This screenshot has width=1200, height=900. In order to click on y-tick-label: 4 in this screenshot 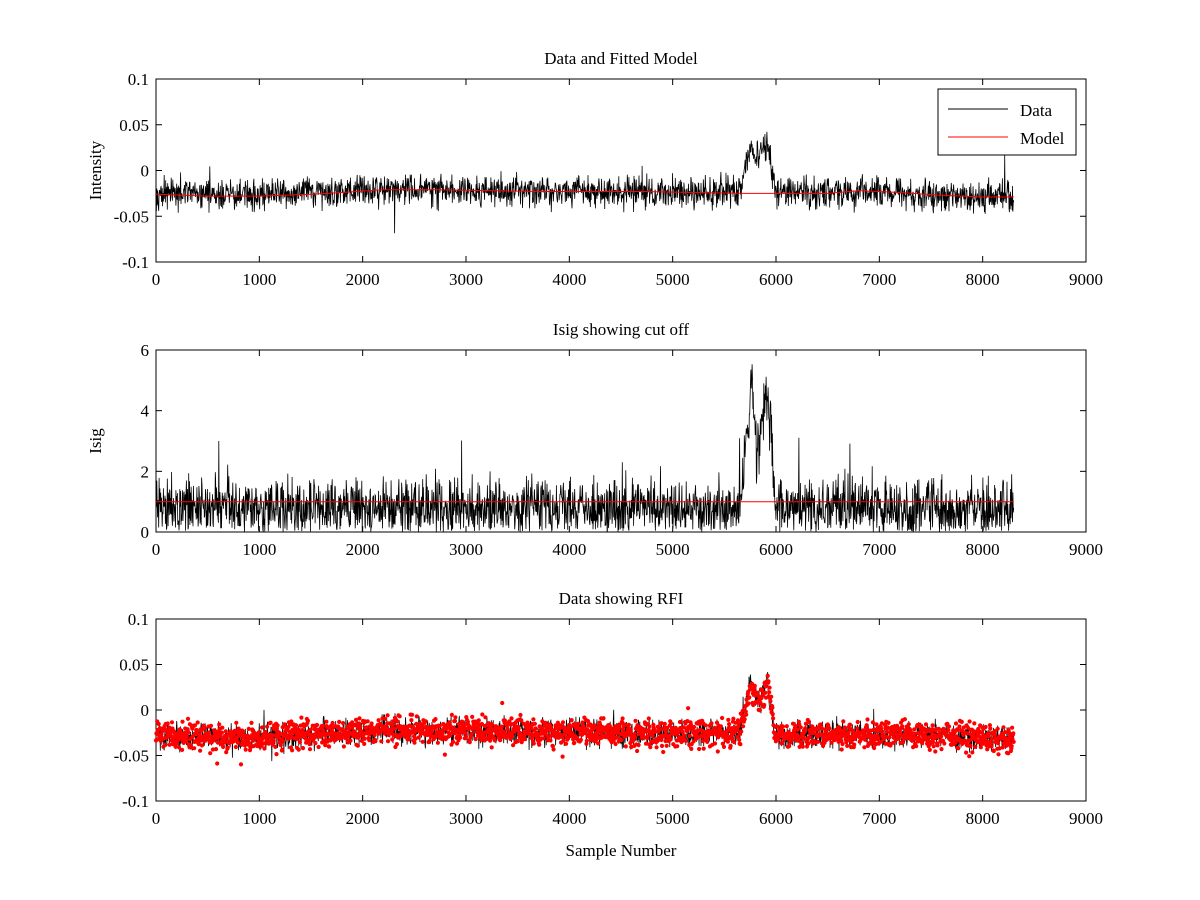, I will do `click(145, 411)`.